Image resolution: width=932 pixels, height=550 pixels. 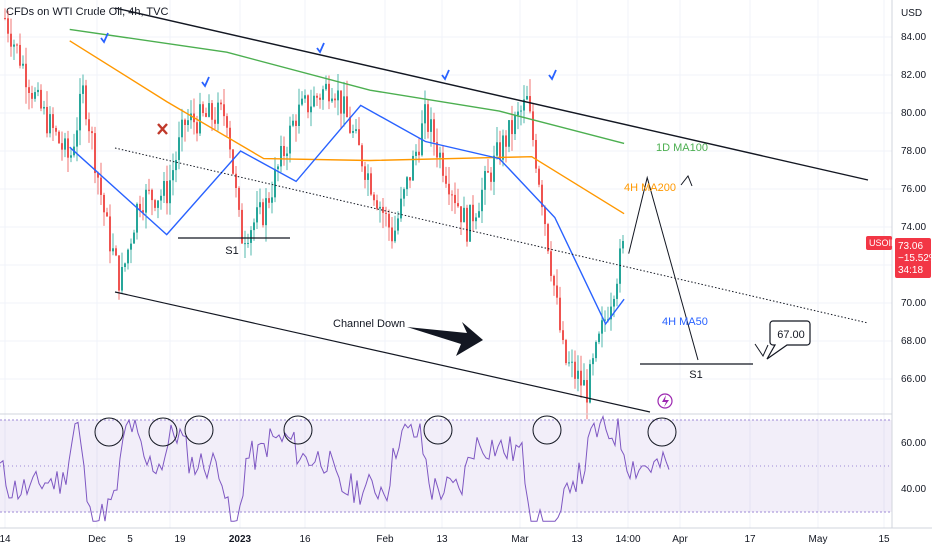 What do you see at coordinates (913, 151) in the screenshot?
I see `price-tick-label: 78.00` at bounding box center [913, 151].